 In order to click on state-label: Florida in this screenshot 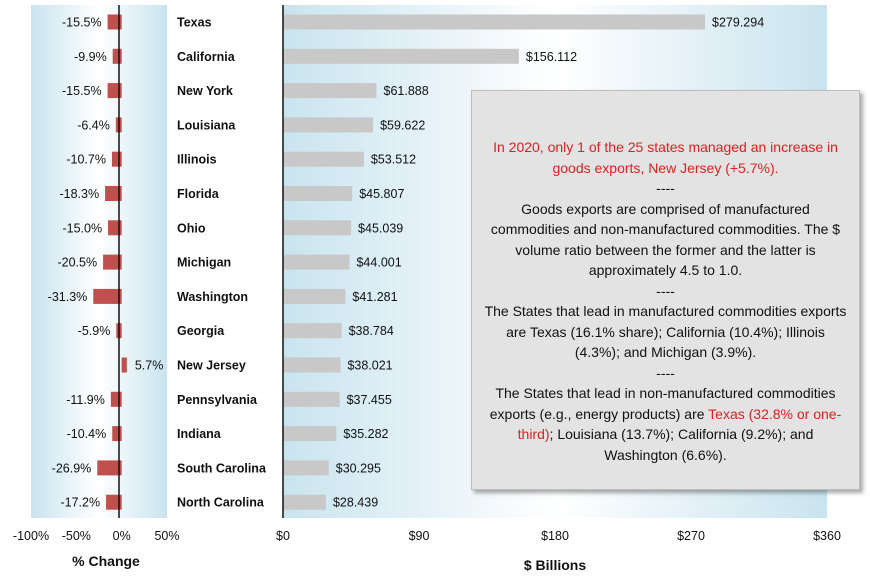, I will do `click(198, 194)`.